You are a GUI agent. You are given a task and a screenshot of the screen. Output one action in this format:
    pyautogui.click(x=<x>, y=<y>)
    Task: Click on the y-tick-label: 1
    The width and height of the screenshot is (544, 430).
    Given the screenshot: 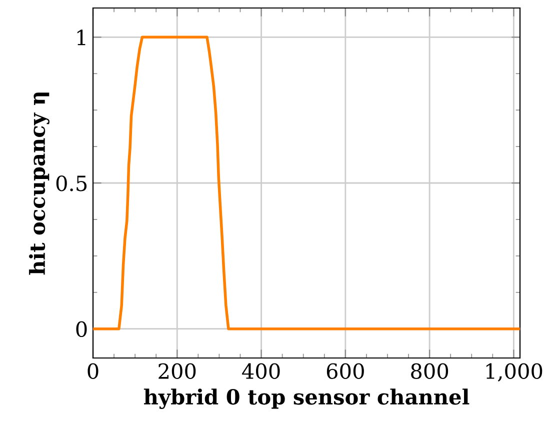 What is the action you would take?
    pyautogui.click(x=81, y=38)
    